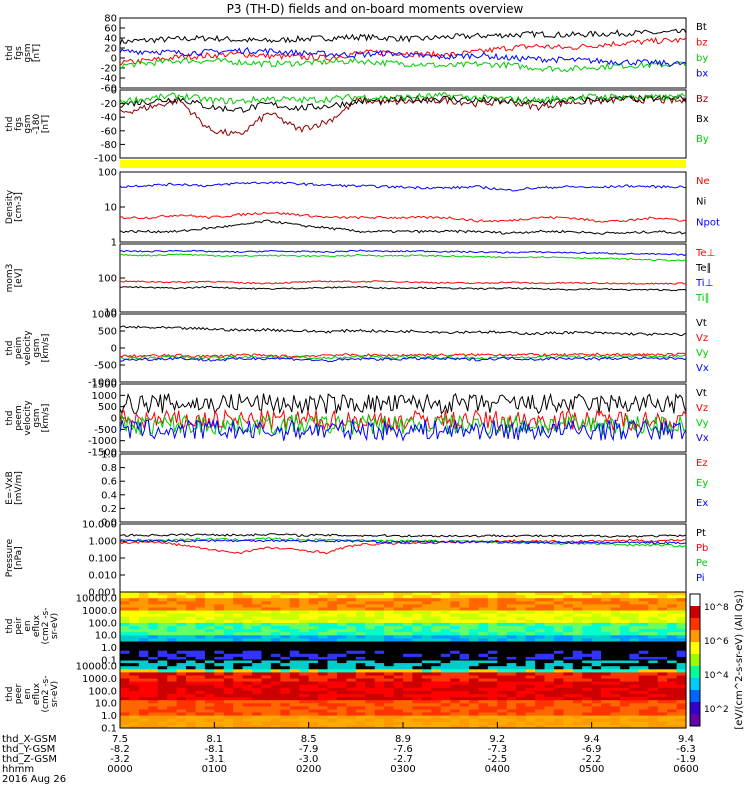  What do you see at coordinates (309, 759) in the screenshot?
I see `xaxis-tick-value: -3.0` at bounding box center [309, 759].